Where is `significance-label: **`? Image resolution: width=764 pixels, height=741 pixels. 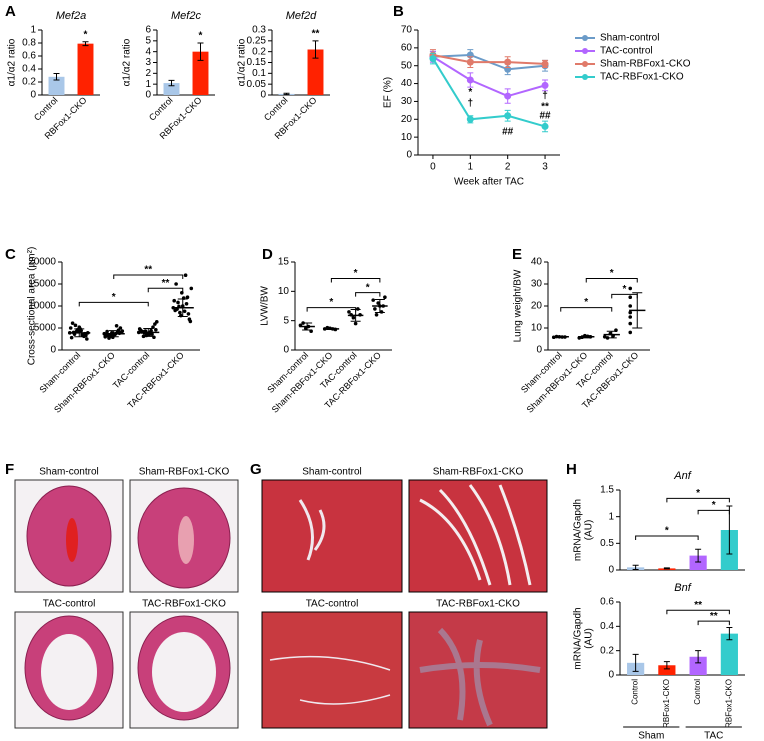
significance-label: ** is located at coordinates (166, 283).